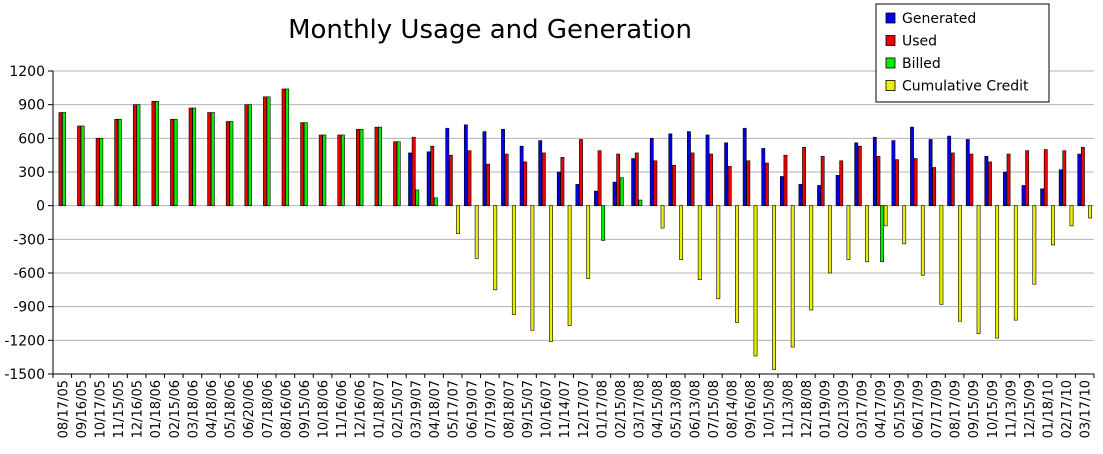 The image size is (1103, 454). What do you see at coordinates (491, 409) in the screenshot?
I see `x-tick-label: 07/19/07` at bounding box center [491, 409].